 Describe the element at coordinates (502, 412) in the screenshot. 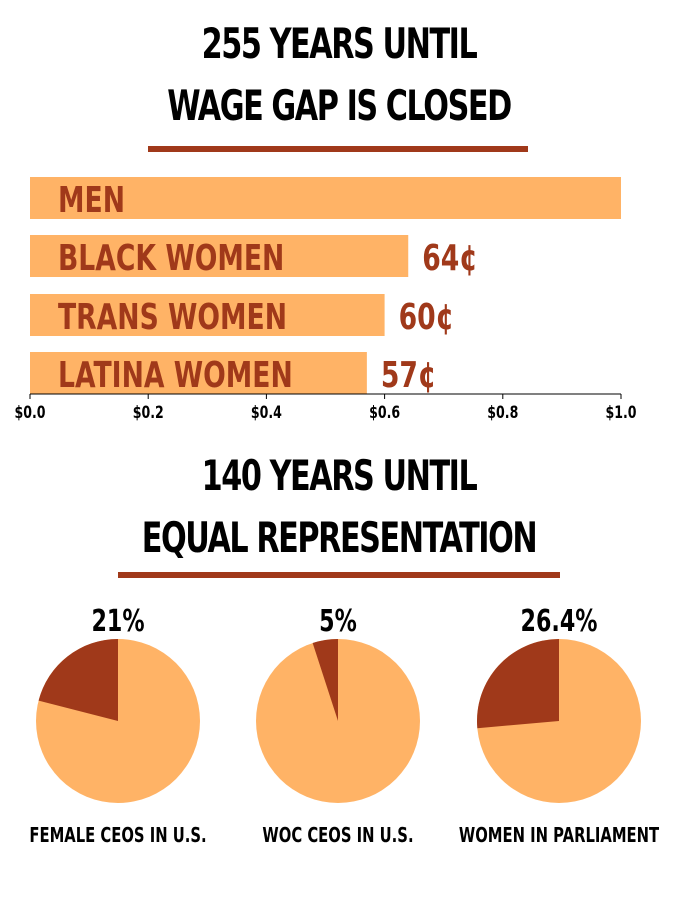

I see `x-tick-label: $0.8` at that location.